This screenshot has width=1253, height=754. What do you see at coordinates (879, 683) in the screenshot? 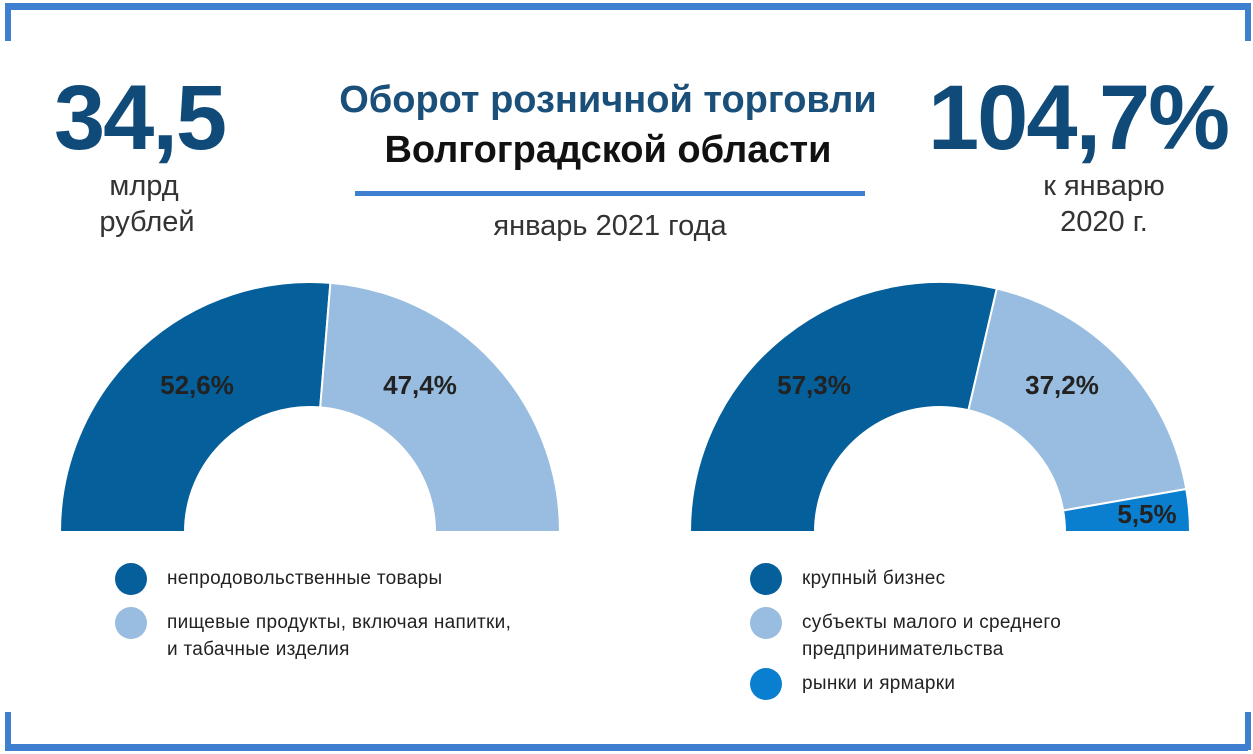
I see `legend-label: рынки и ярмарки` at bounding box center [879, 683].